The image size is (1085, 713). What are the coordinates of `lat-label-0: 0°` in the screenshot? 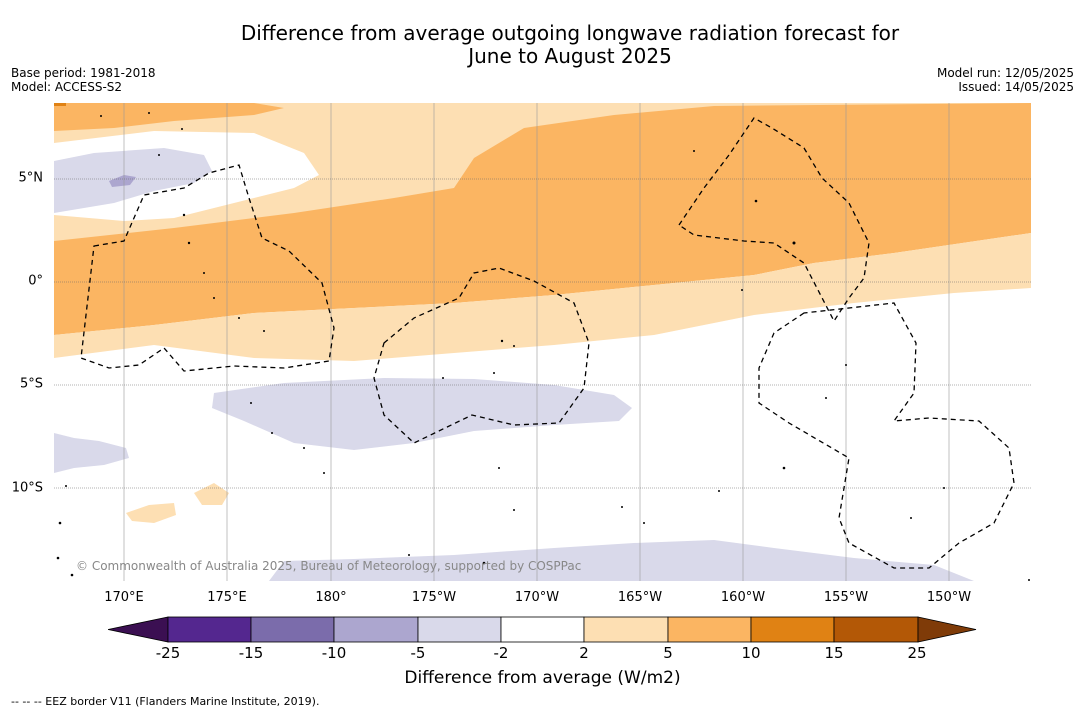 It's located at (35, 281).